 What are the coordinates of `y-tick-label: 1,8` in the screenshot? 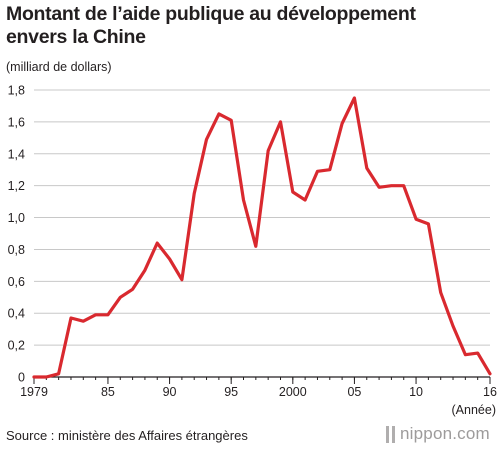 It's located at (16, 91).